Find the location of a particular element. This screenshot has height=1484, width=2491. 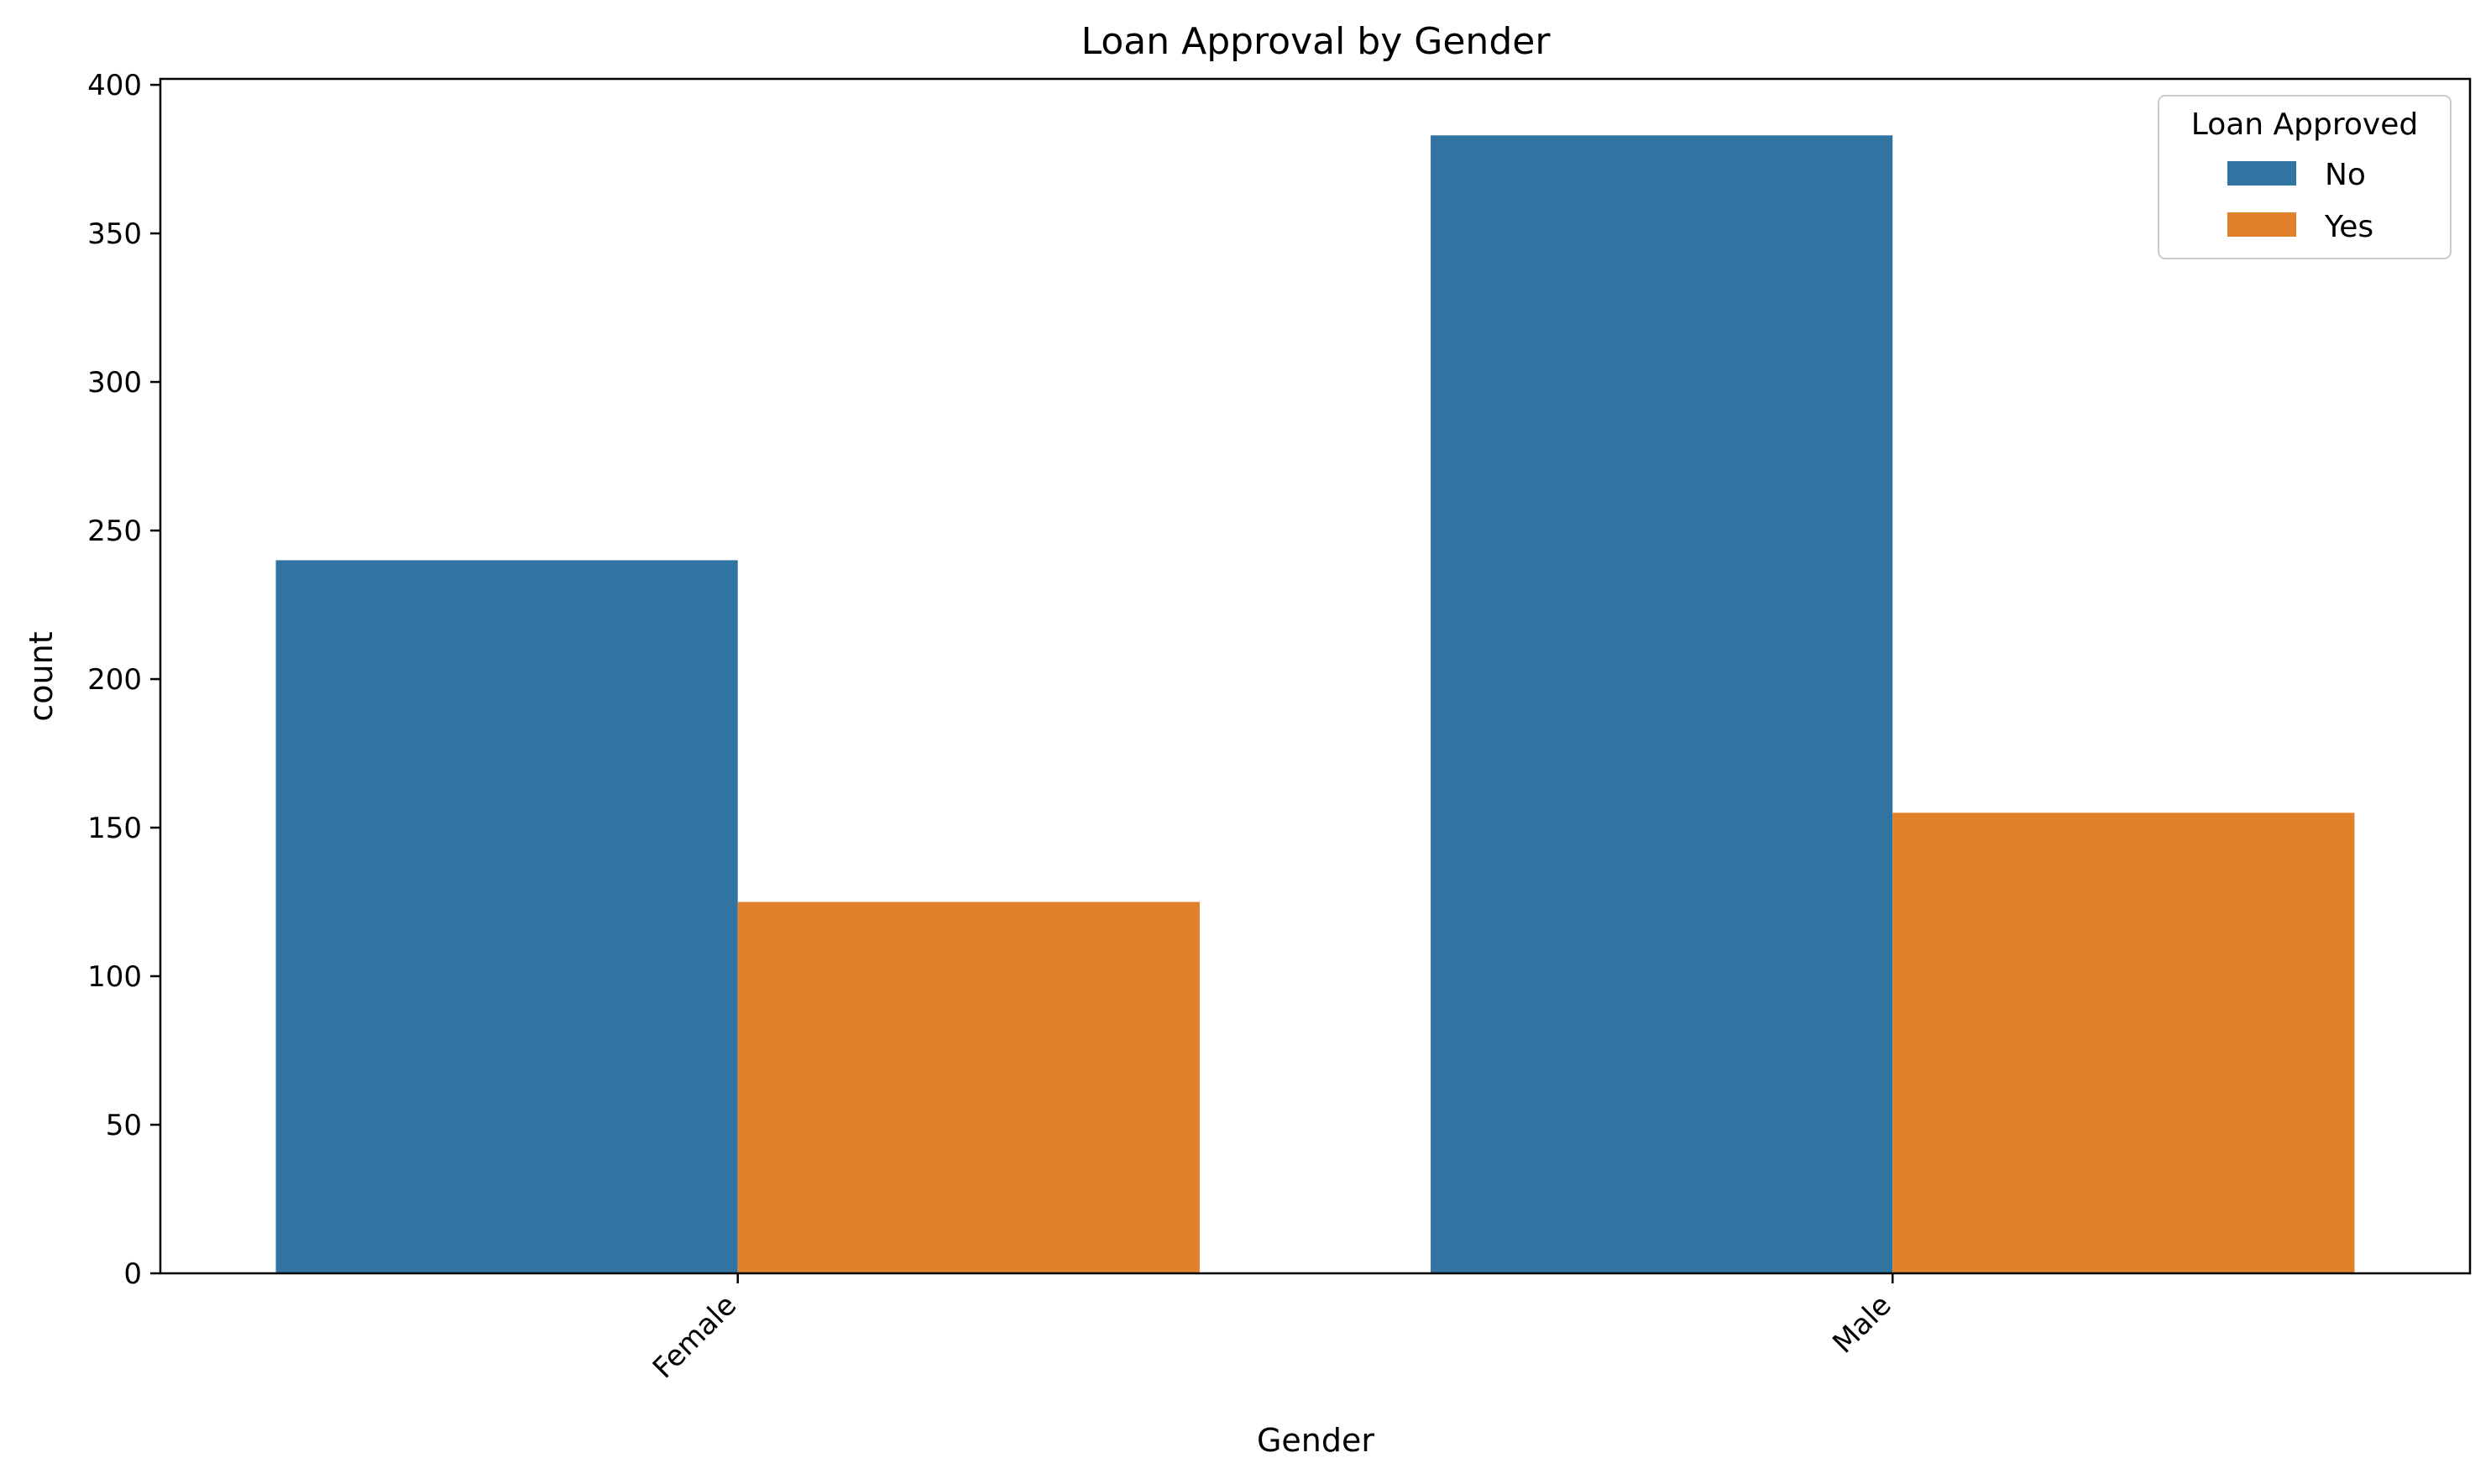

x-tick-label-male: Male is located at coordinates (1862, 1324).